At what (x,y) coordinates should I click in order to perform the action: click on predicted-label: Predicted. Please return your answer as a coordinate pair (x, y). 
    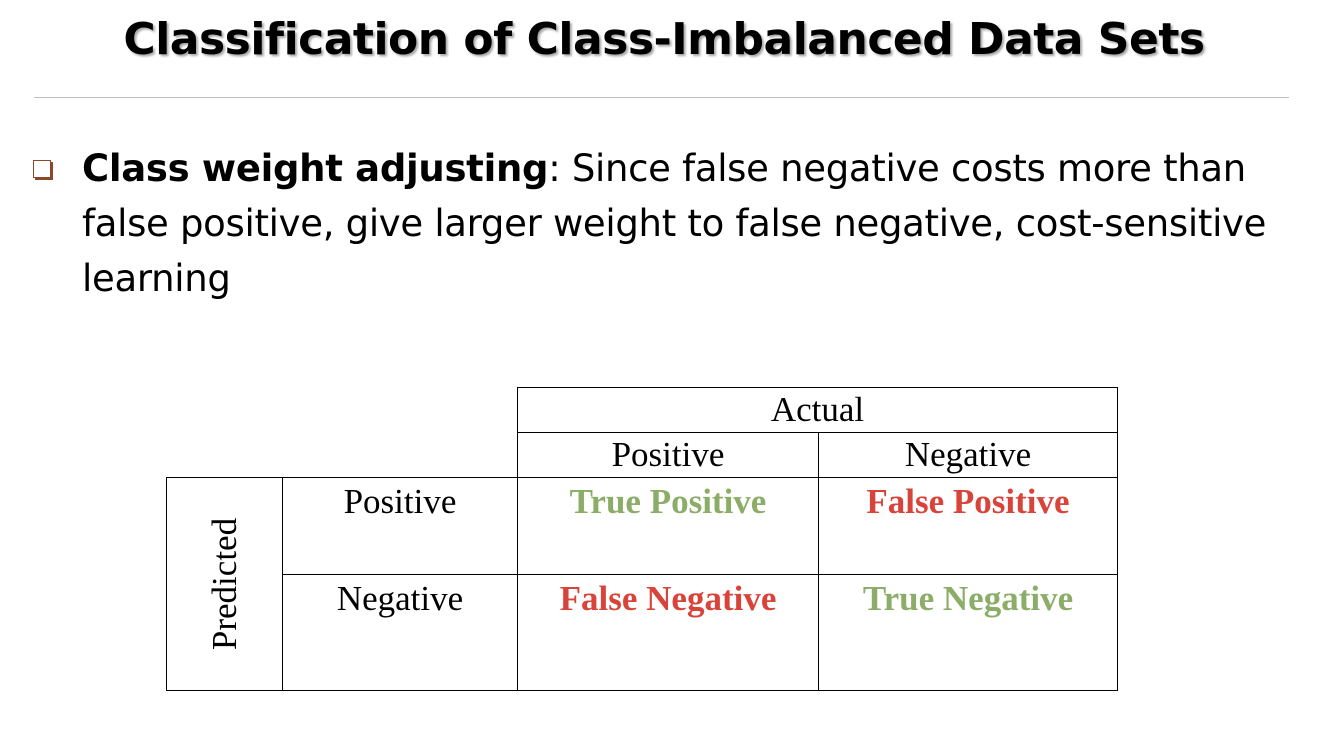
    Looking at the image, I should click on (224, 584).